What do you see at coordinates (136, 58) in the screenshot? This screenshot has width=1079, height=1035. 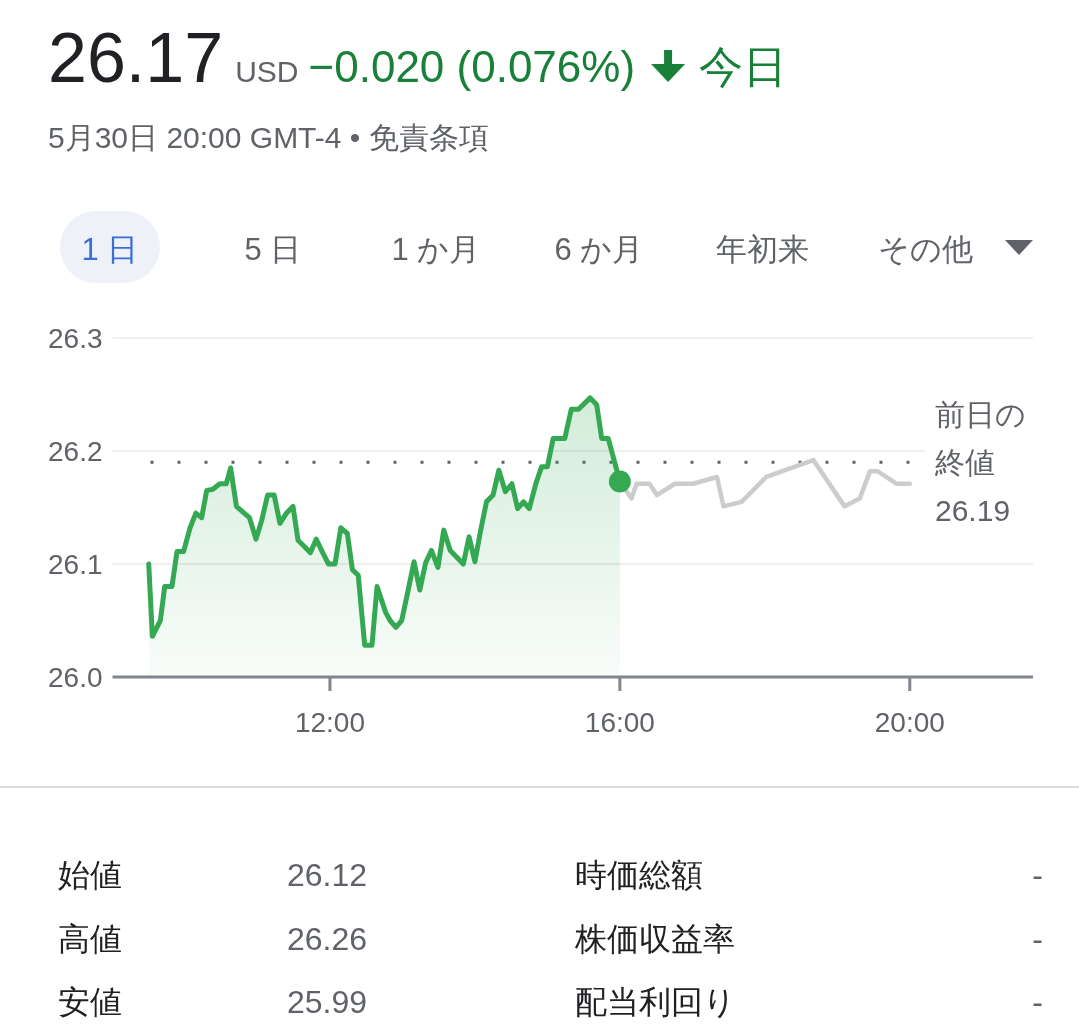 I see `title: 26.17` at bounding box center [136, 58].